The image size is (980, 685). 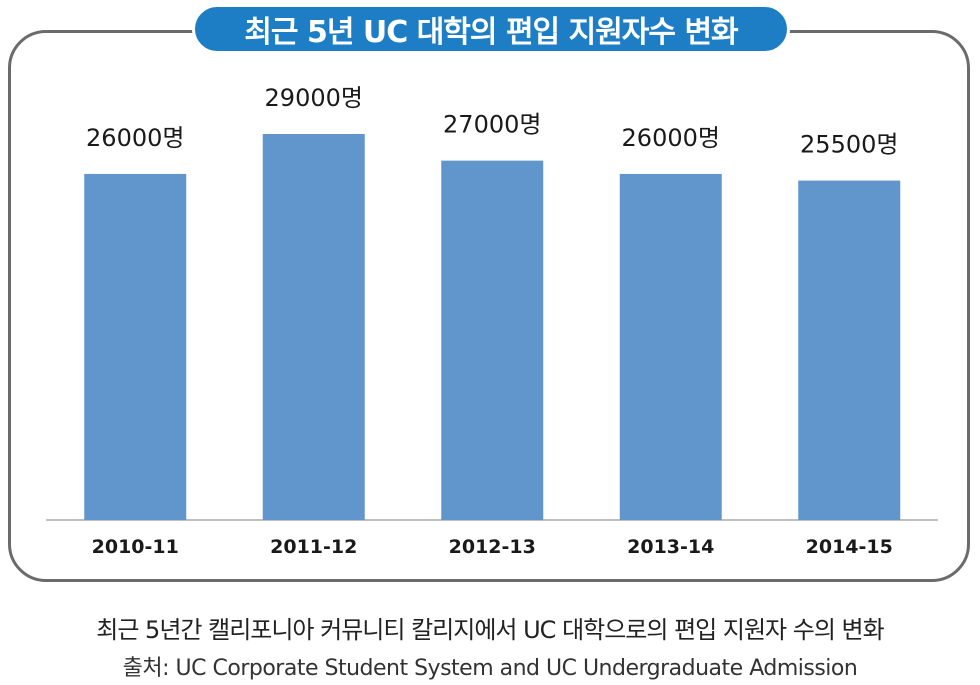 I want to click on x-tick-label-2011-12: 2011-12, so click(x=313, y=547).